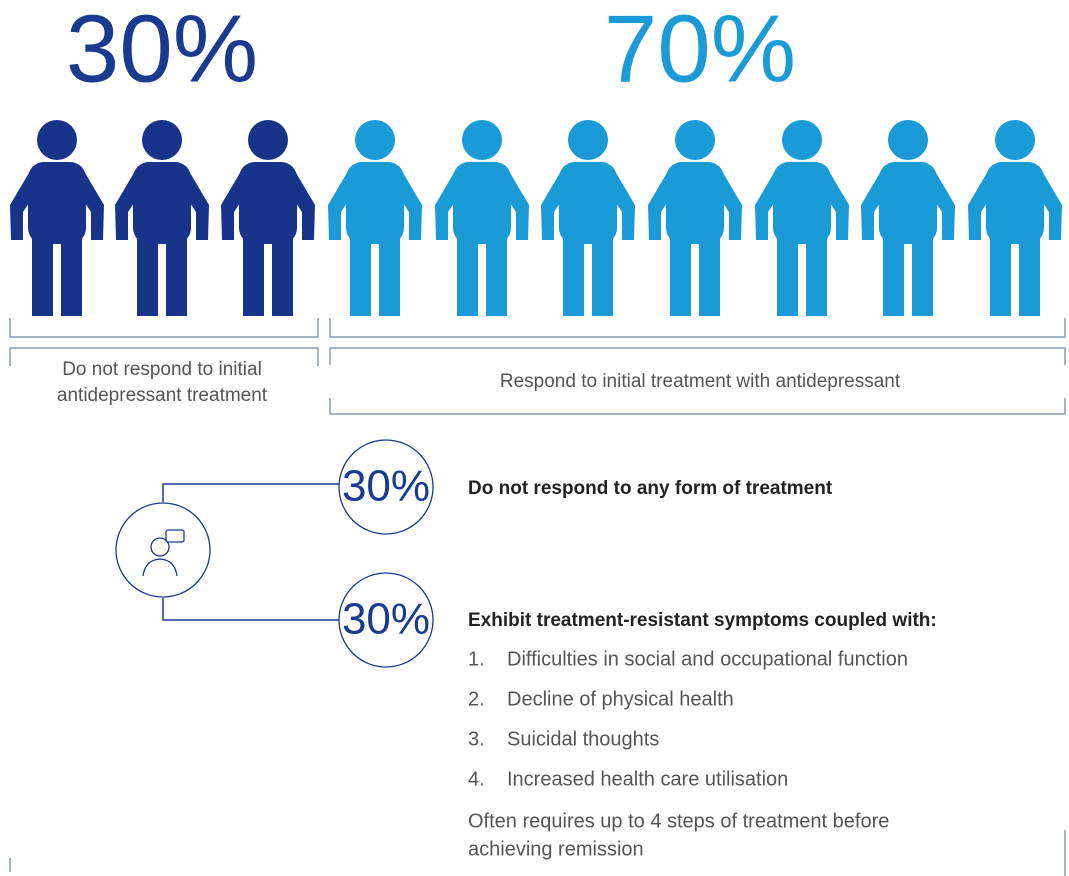  Describe the element at coordinates (162, 218) in the screenshot. I see `people-dark` at that location.